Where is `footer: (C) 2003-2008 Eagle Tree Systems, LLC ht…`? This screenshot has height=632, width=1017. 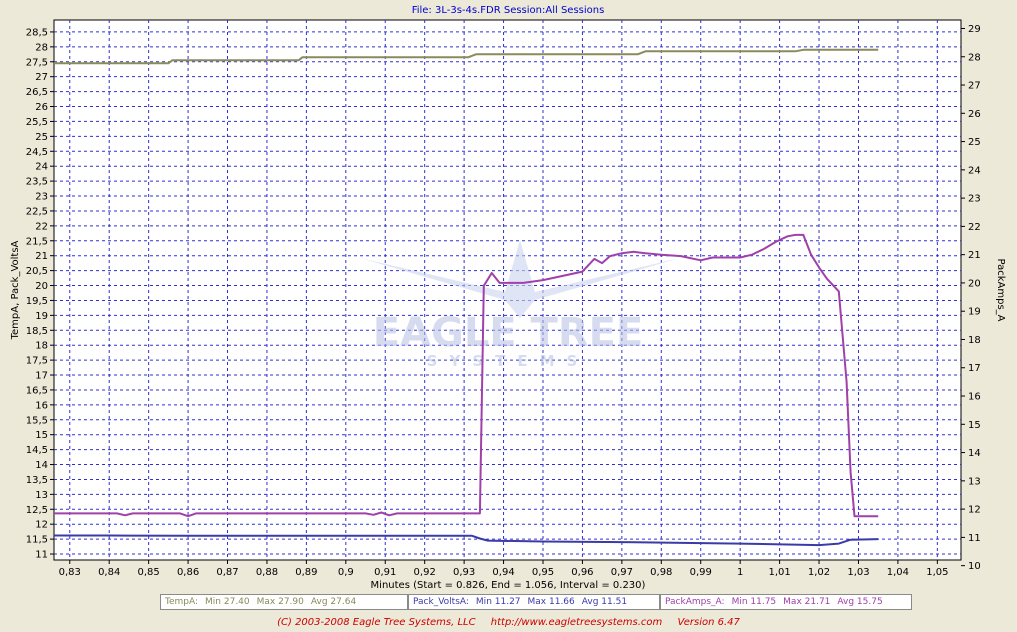 footer: (C) 2003-2008 Eagle Tree Systems, LLC ht… is located at coordinates (508, 622).